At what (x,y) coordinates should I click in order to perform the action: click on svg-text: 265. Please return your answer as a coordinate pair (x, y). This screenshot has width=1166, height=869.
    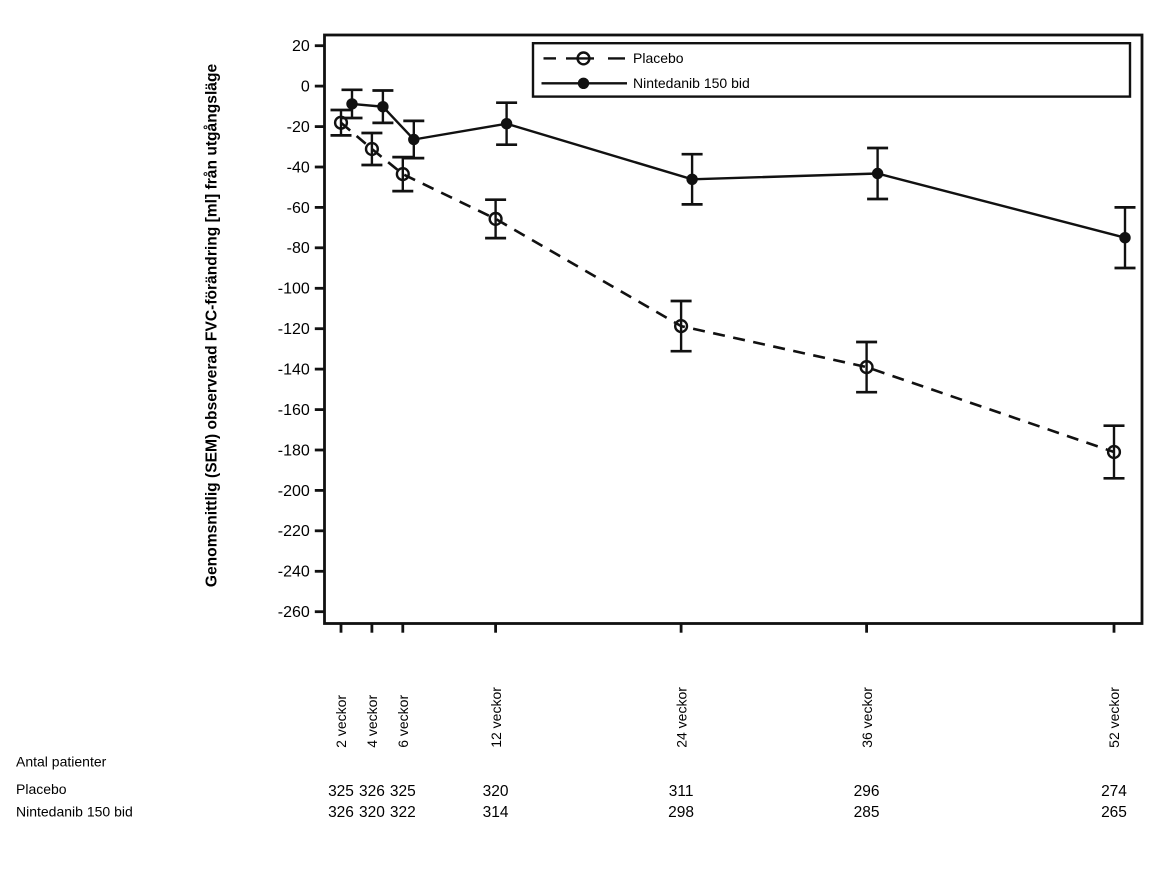
    Looking at the image, I should click on (1114, 812).